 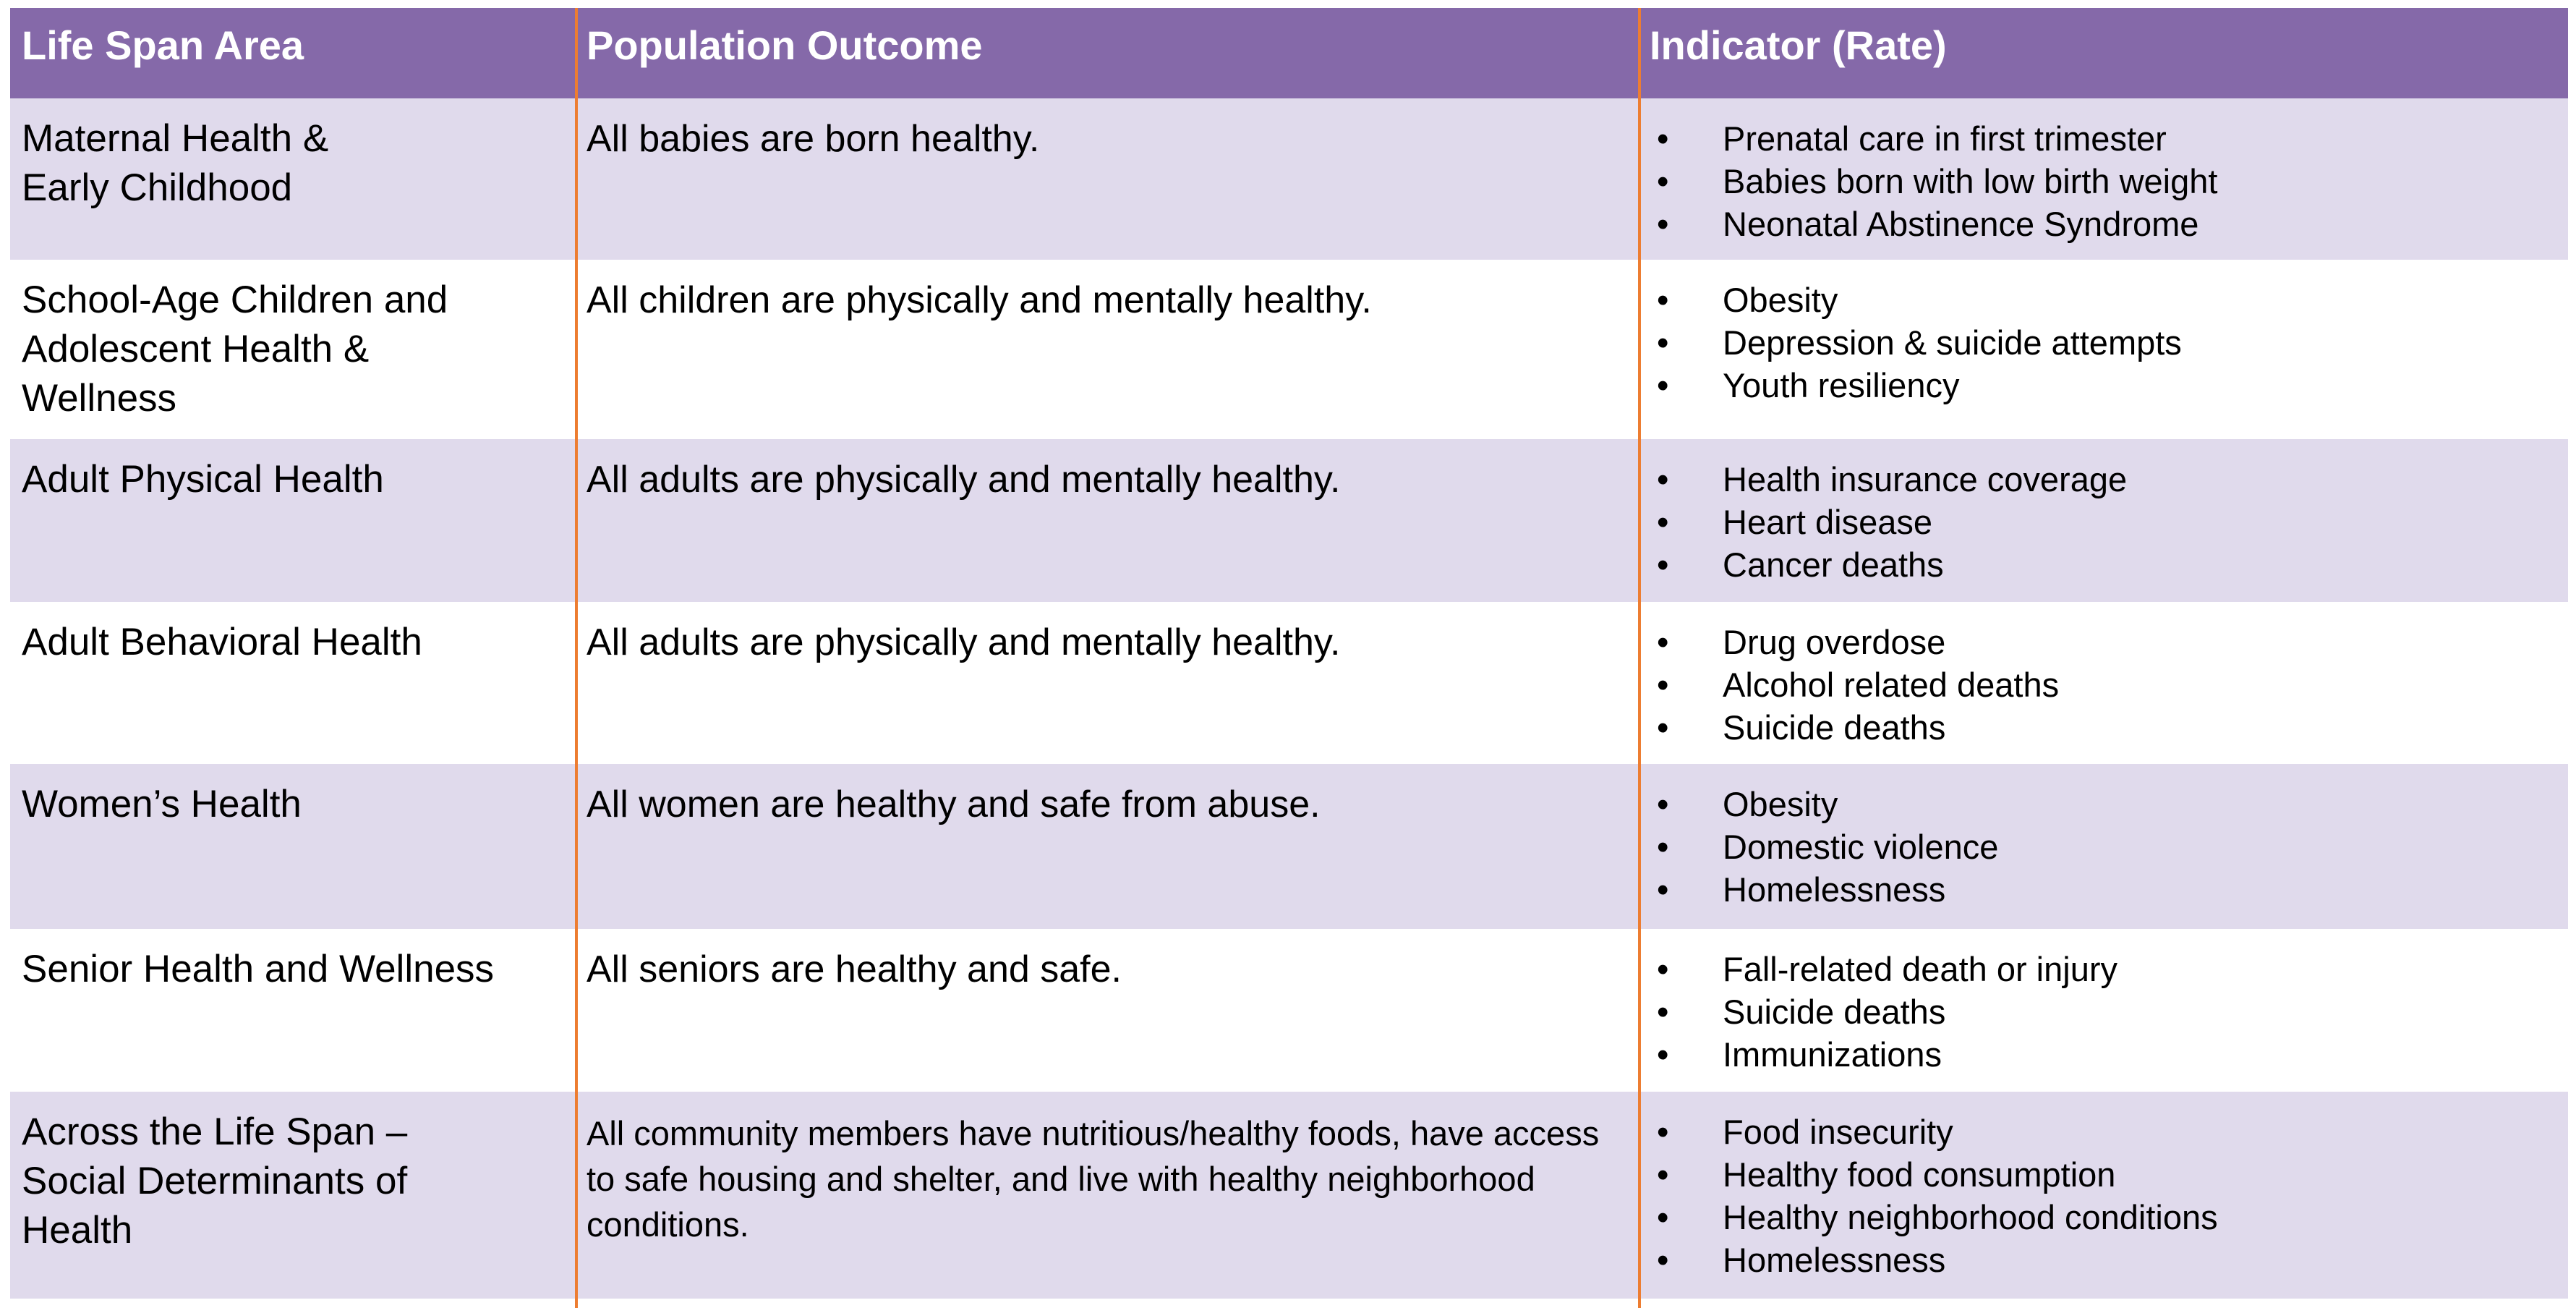 I want to click on area-line: Women’s Health, so click(x=162, y=804).